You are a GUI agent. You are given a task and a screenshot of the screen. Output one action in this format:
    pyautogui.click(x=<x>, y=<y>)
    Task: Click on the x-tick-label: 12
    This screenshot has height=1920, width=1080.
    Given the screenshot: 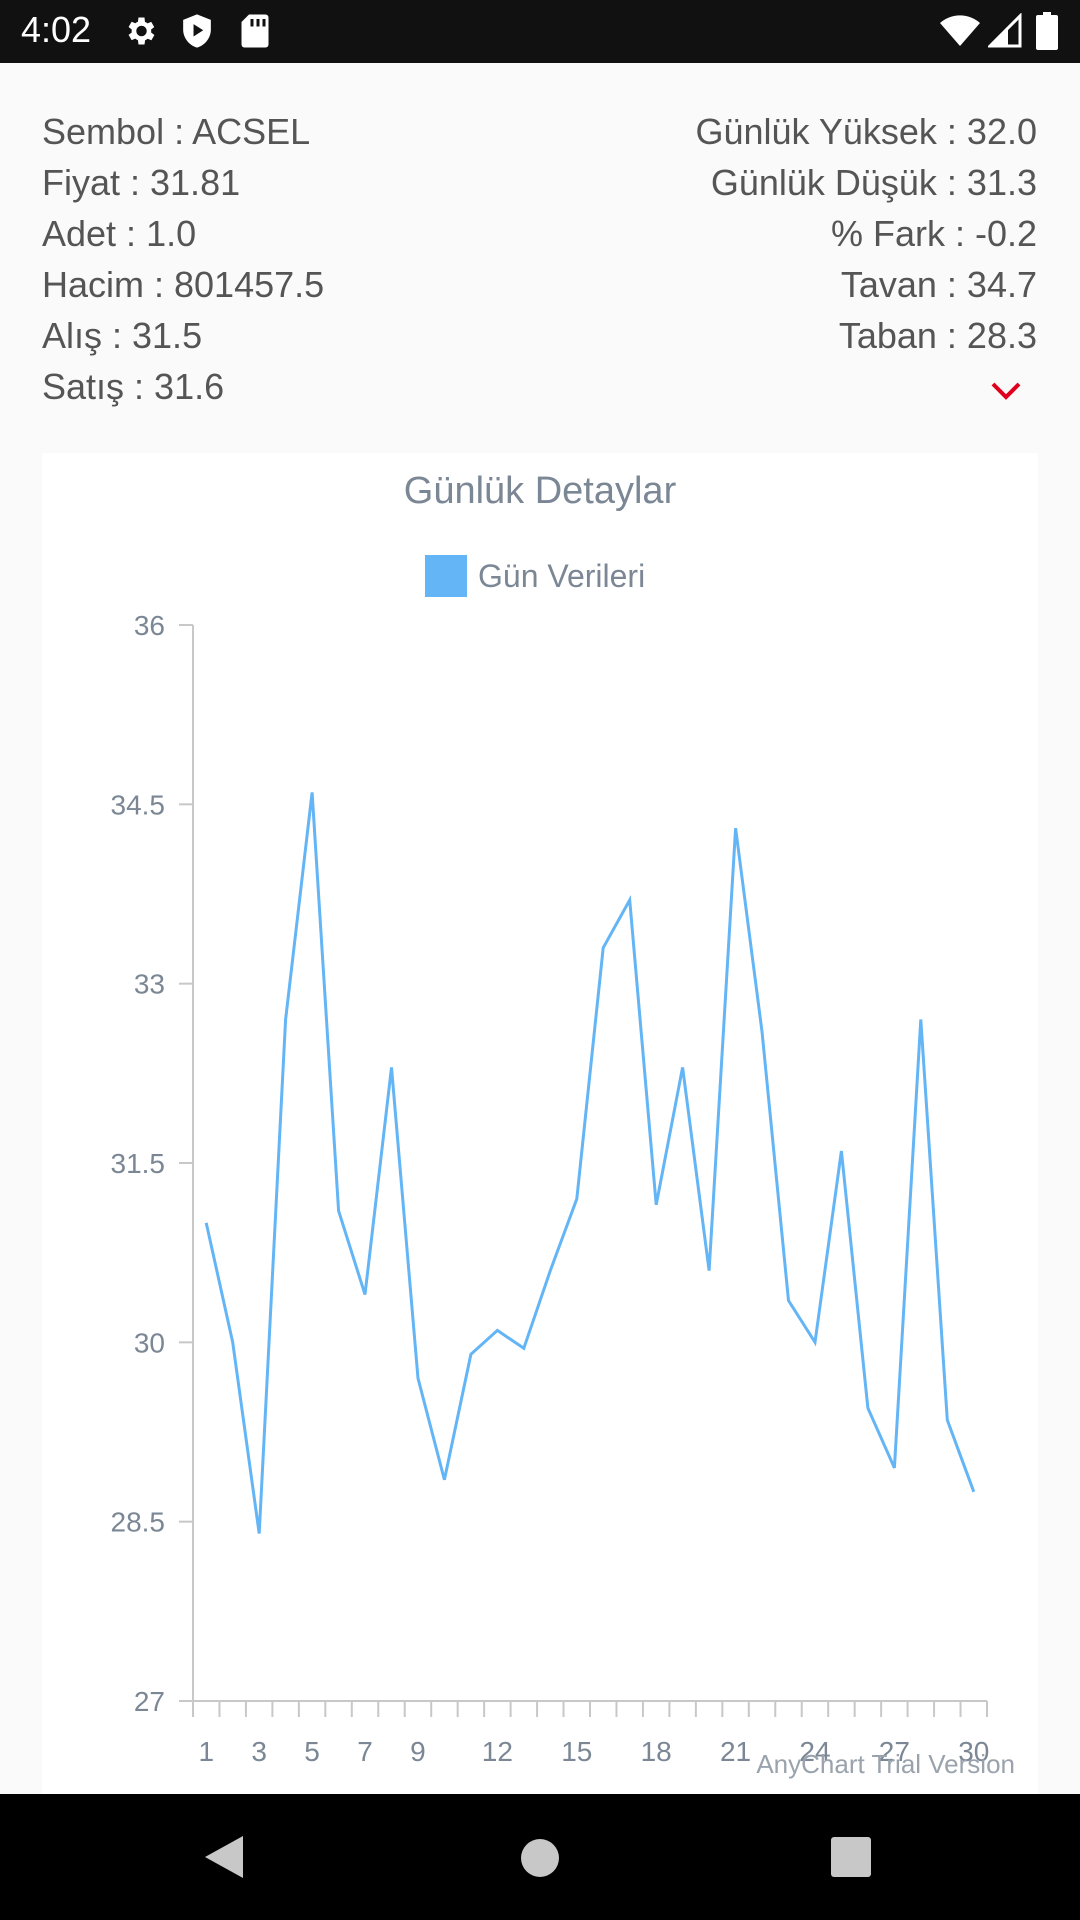 What is the action you would take?
    pyautogui.click(x=497, y=1751)
    